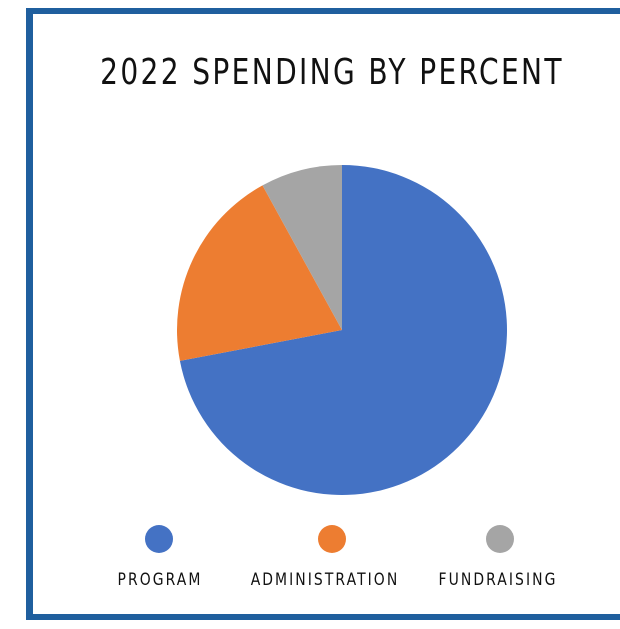 Image resolution: width=620 pixels, height=629 pixels. Describe the element at coordinates (302, 247) in the screenshot. I see `pie-slice-fundraising` at that location.